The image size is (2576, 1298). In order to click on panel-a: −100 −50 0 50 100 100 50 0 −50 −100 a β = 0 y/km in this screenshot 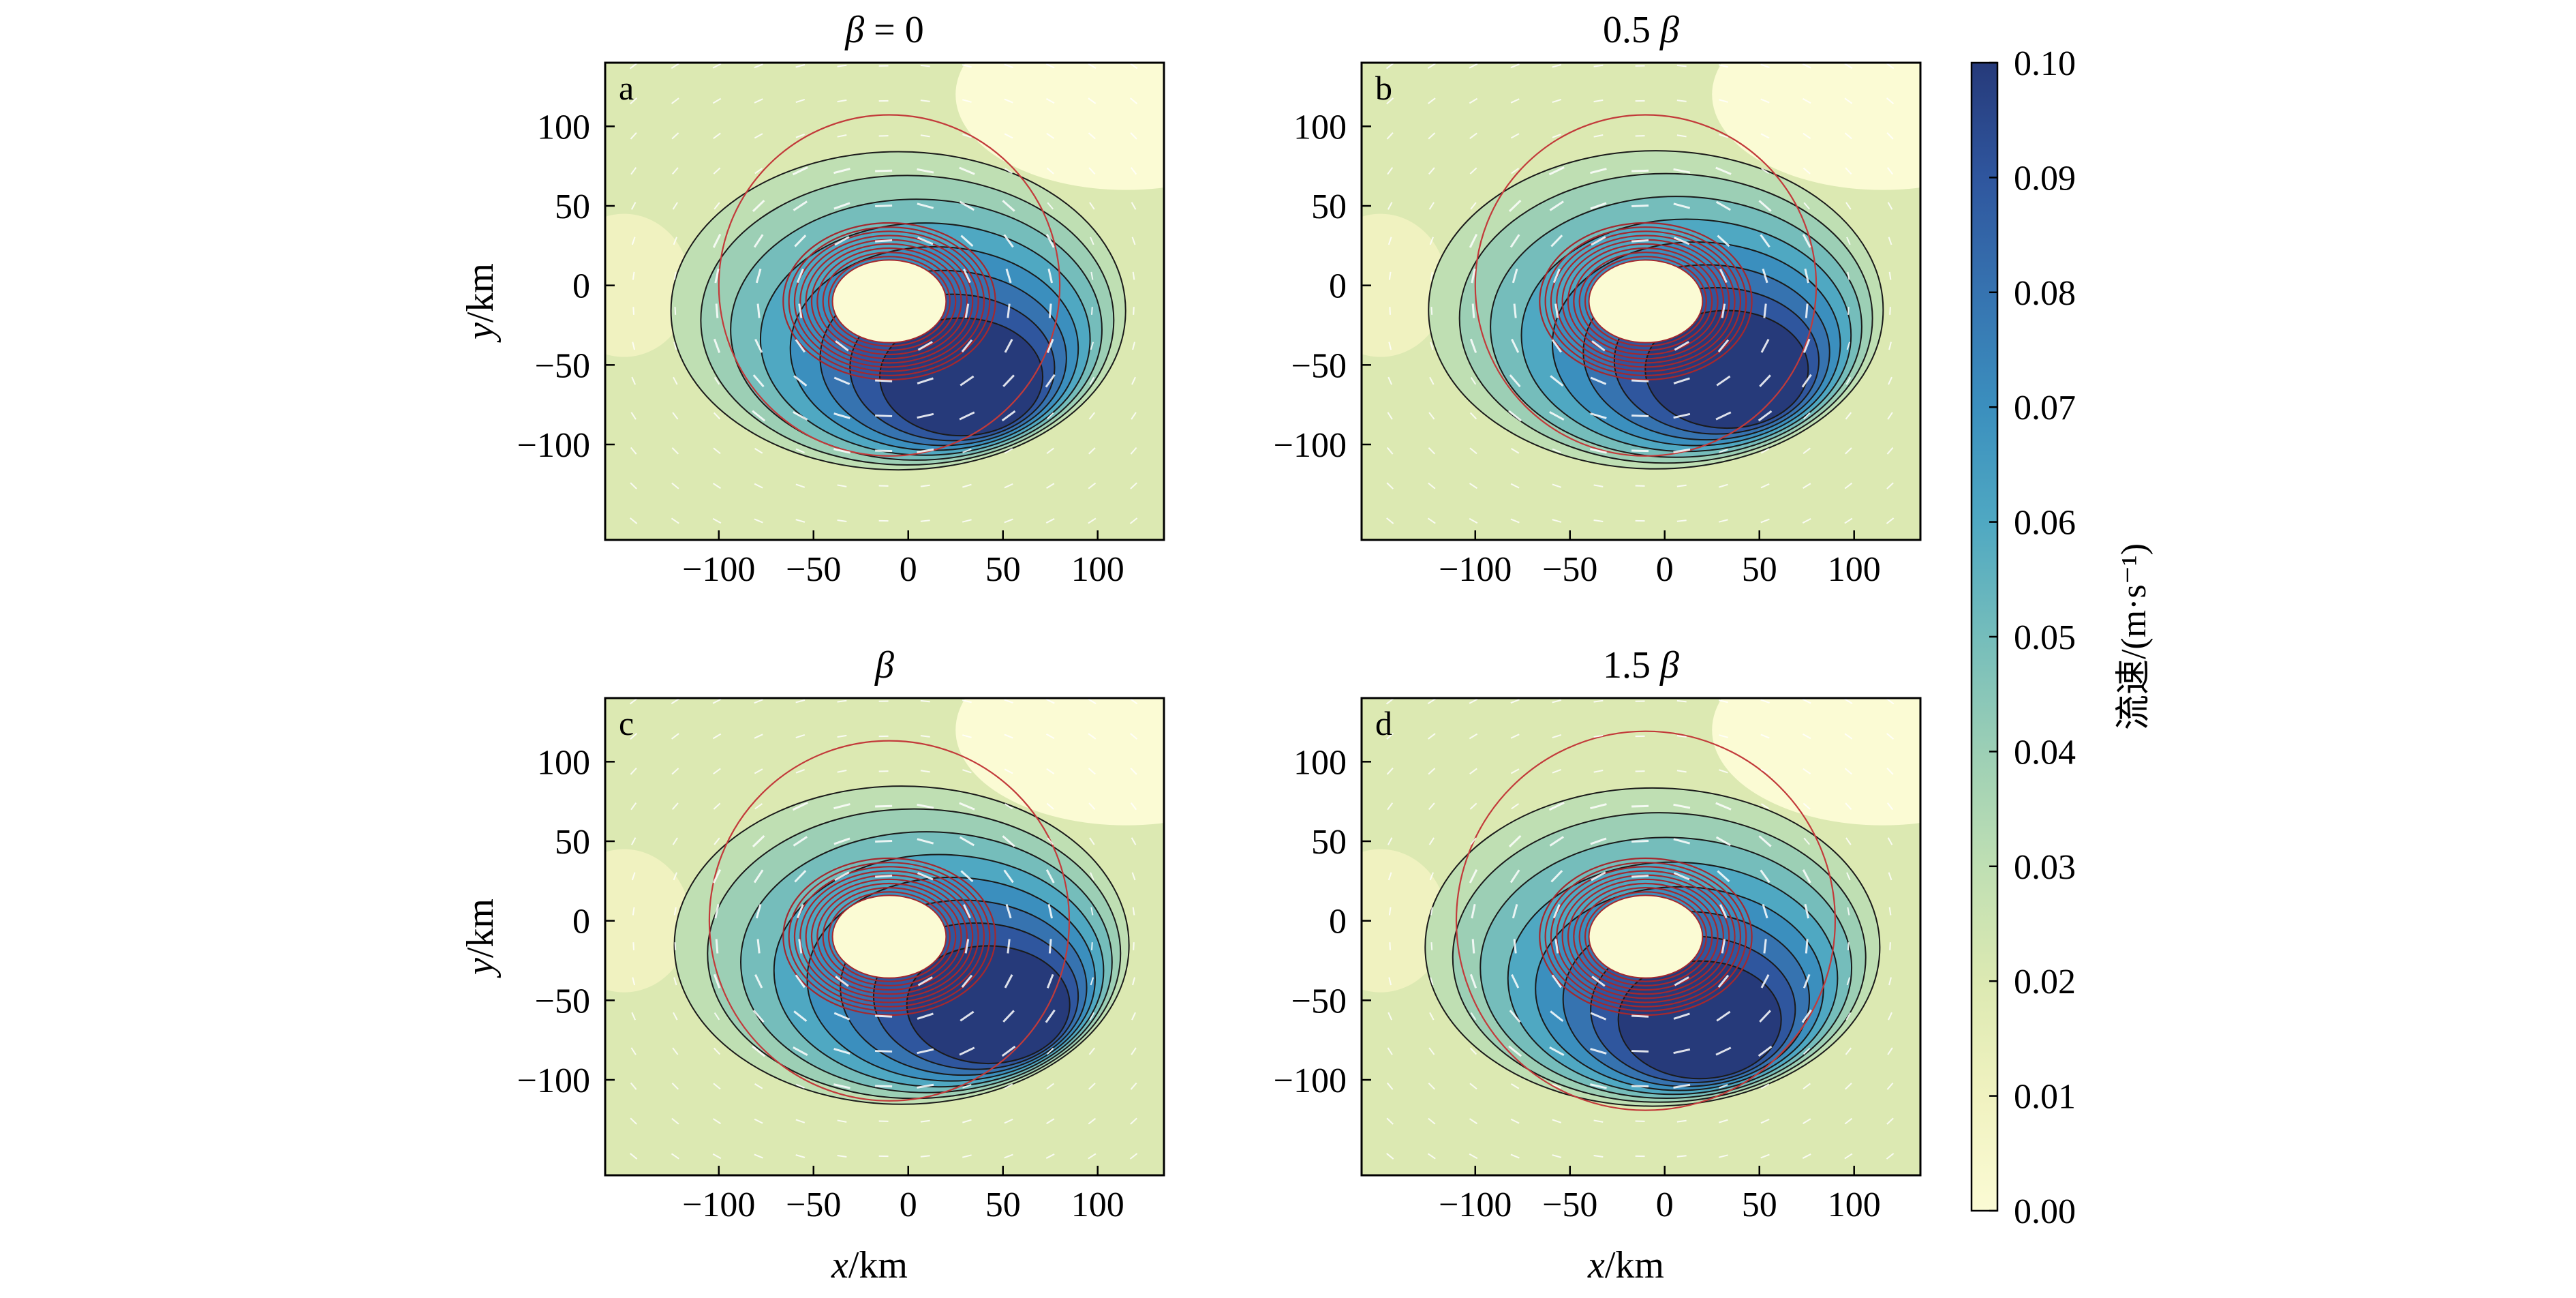, I will do `click(812, 299)`.